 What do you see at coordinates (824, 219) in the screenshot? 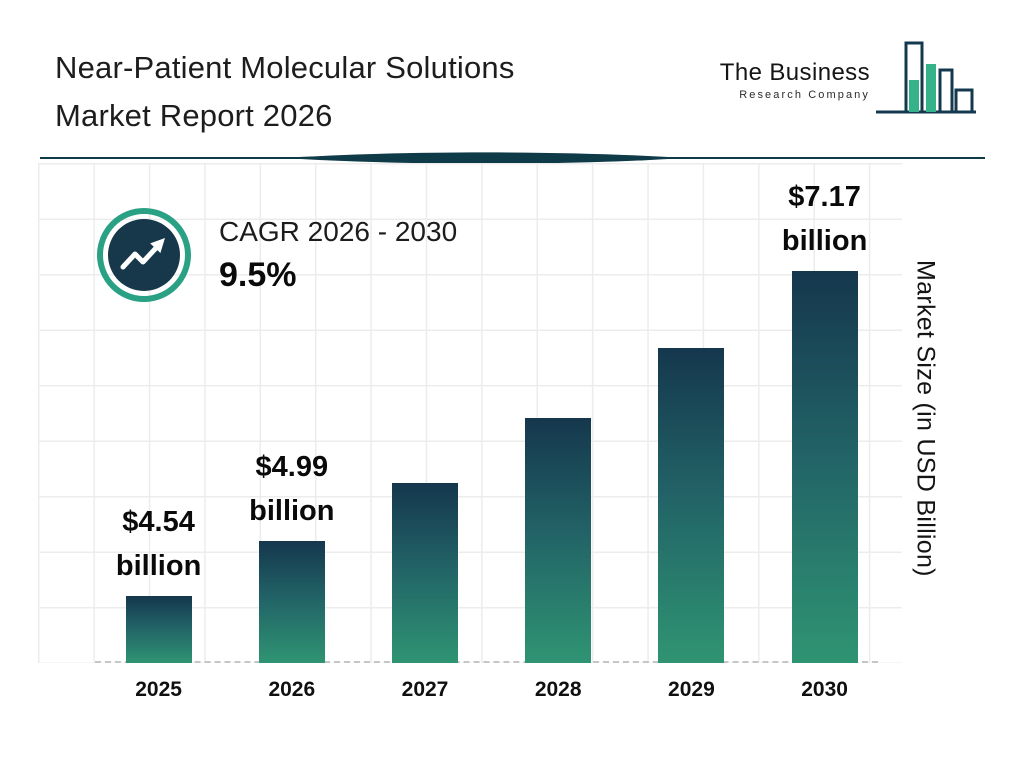
I see `bar-value-label-2030: $7.17 billion` at bounding box center [824, 219].